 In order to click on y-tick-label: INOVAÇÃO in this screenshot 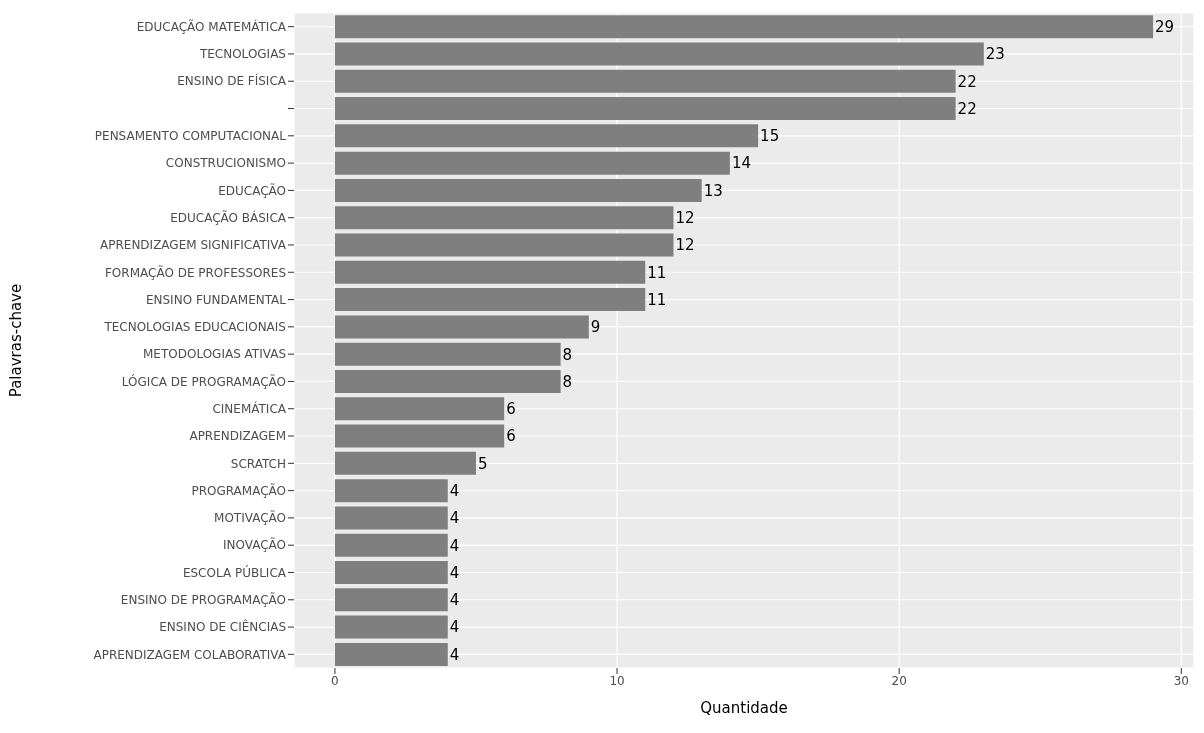, I will do `click(254, 545)`.